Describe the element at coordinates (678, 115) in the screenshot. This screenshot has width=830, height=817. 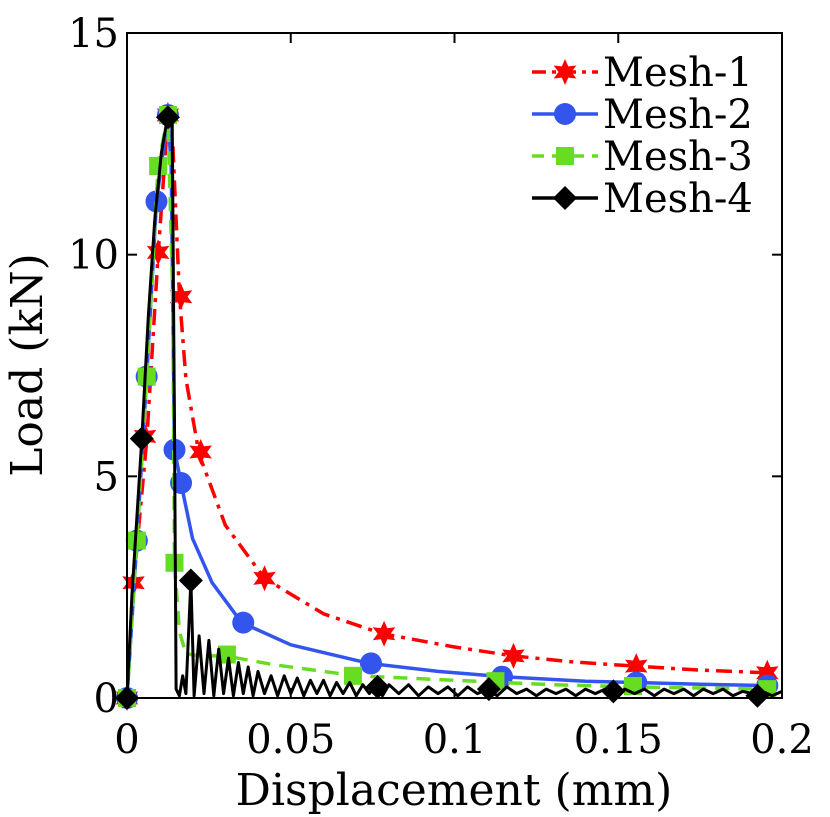
I see `legend-label-mesh-2: Mesh-2` at that location.